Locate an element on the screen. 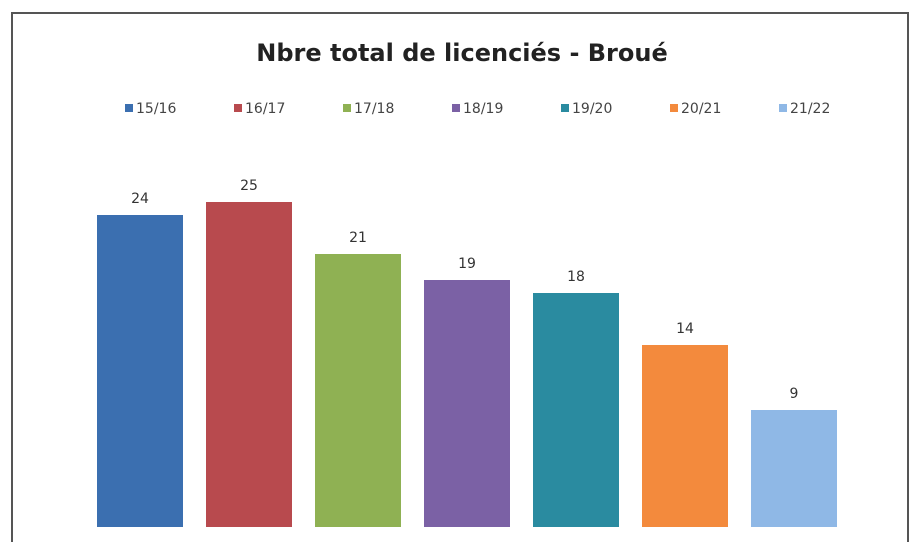 This screenshot has width=915, height=542. legend-label: 21/22 is located at coordinates (810, 109).